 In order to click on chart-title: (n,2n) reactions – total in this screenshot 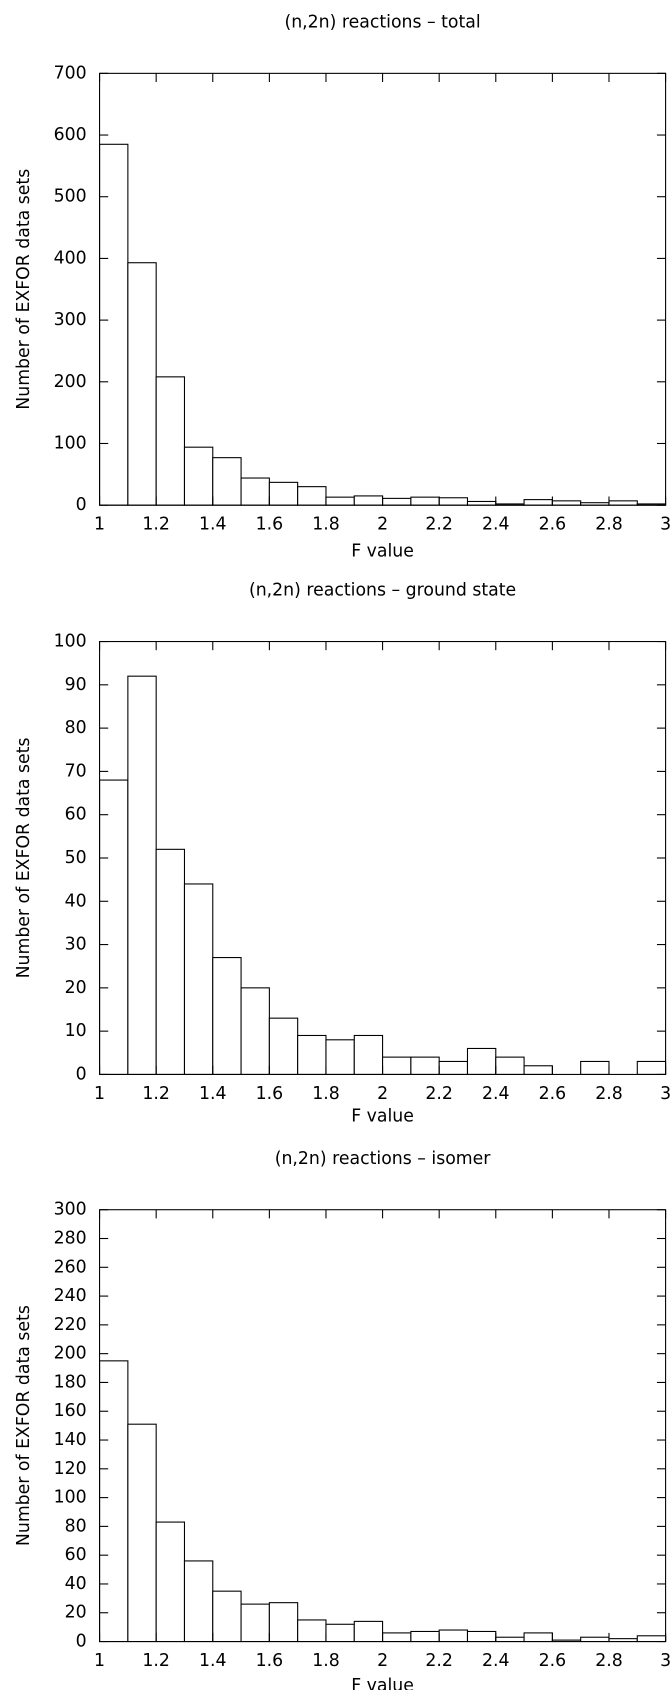, I will do `click(382, 22)`.